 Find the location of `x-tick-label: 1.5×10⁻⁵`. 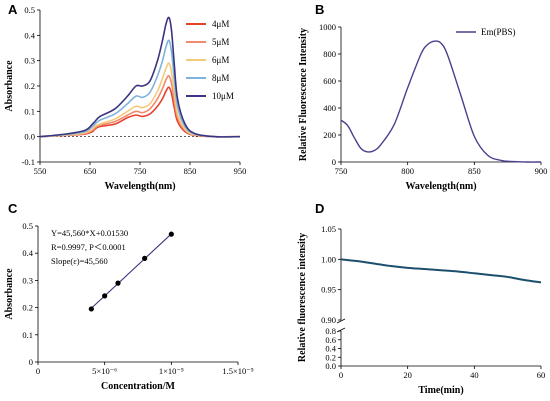

x-tick-label: 1.5×10⁻⁵ is located at coordinates (237, 371).